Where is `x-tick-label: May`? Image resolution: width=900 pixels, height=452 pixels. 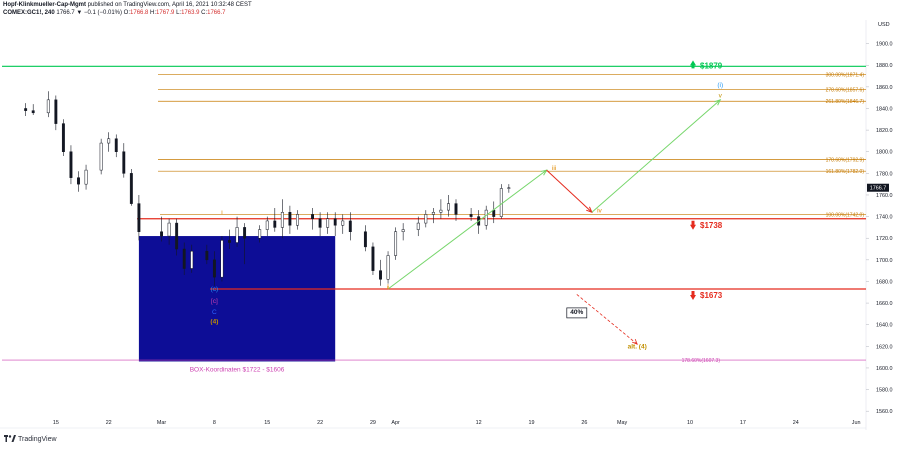
x-tick-label: May is located at coordinates (622, 423).